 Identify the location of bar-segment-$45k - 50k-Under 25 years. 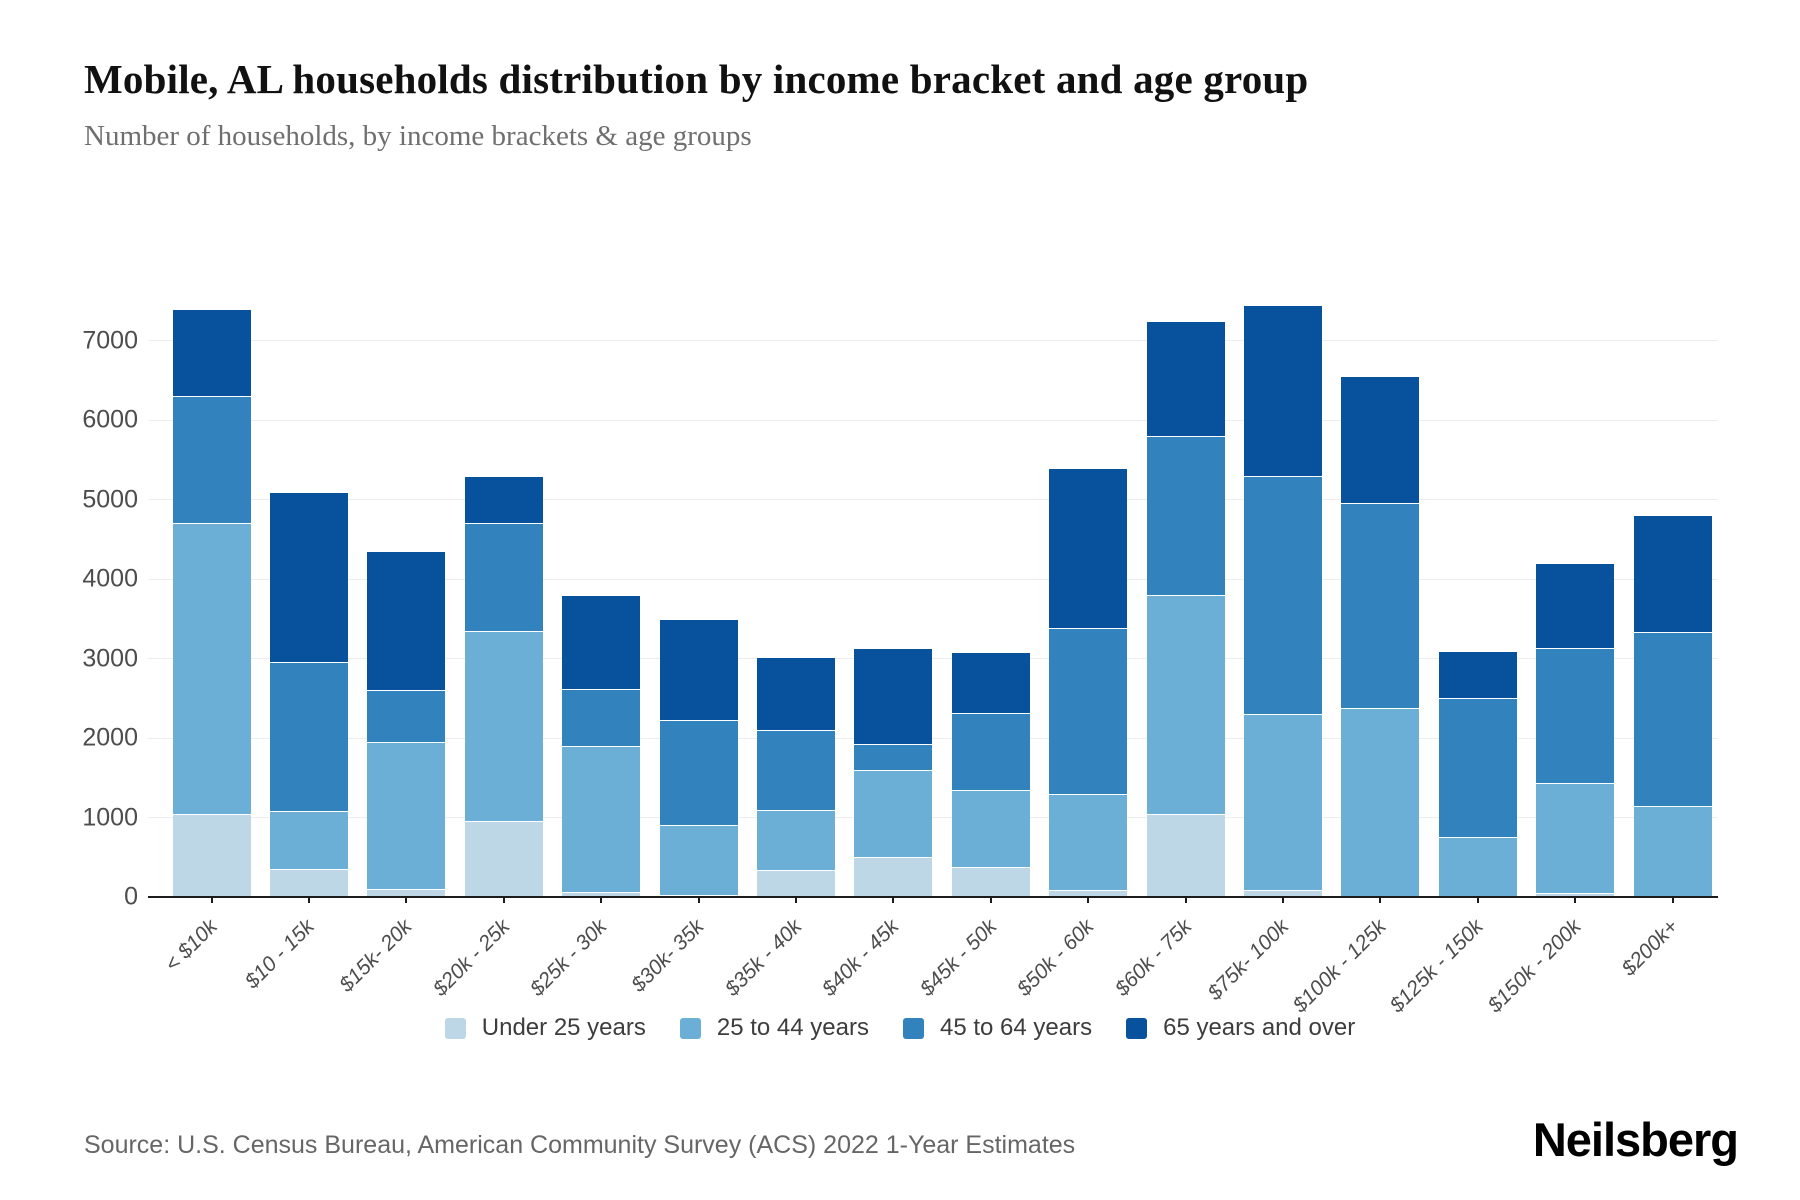
(990, 881).